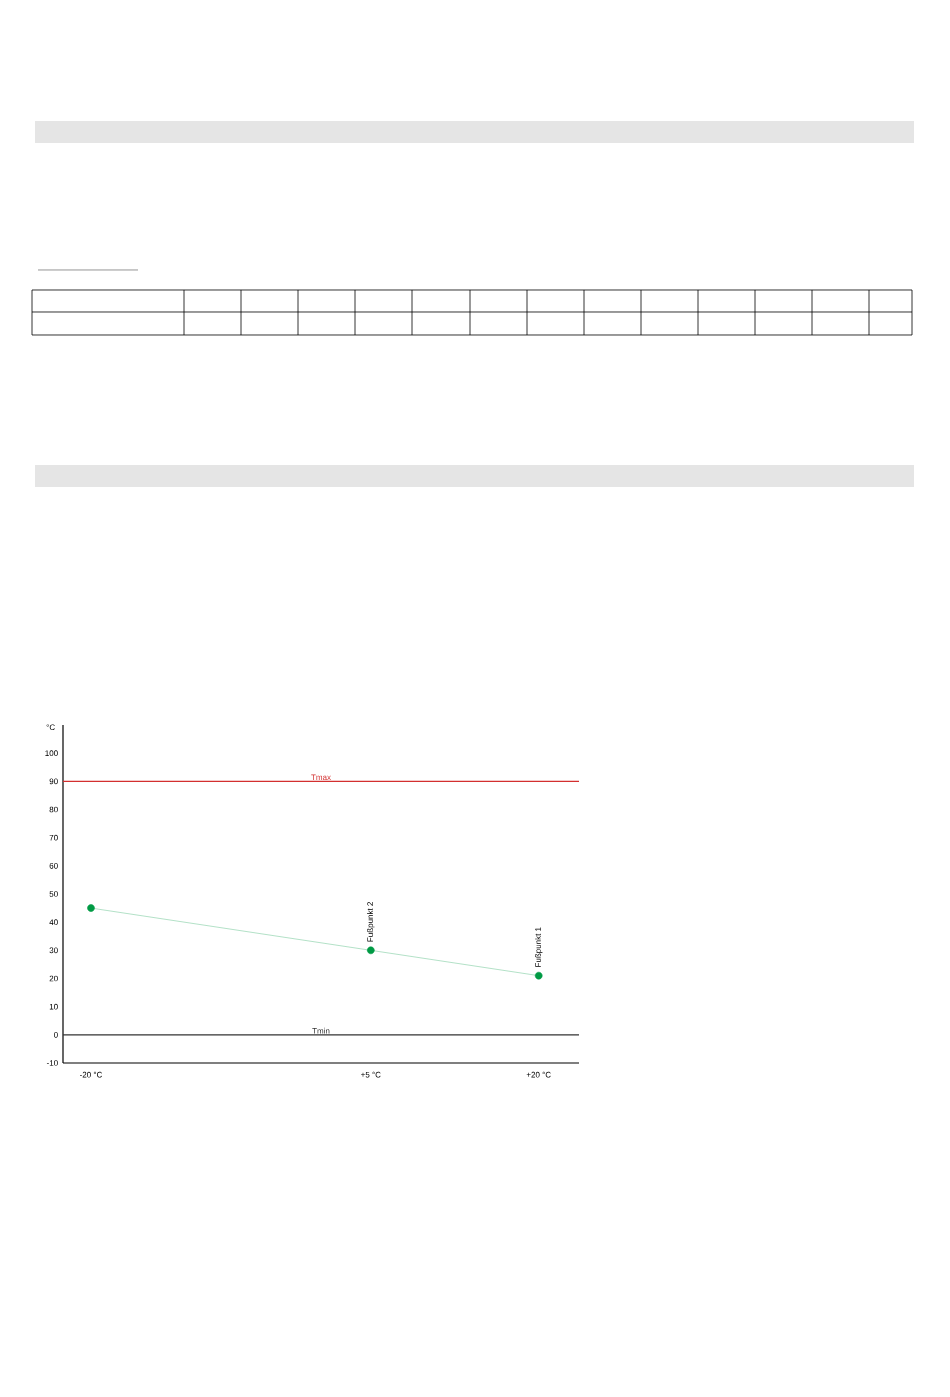 Image resolution: width=950 pixels, height=1397 pixels. Describe the element at coordinates (53, 837) in the screenshot. I see `y-tick-label: 70` at that location.